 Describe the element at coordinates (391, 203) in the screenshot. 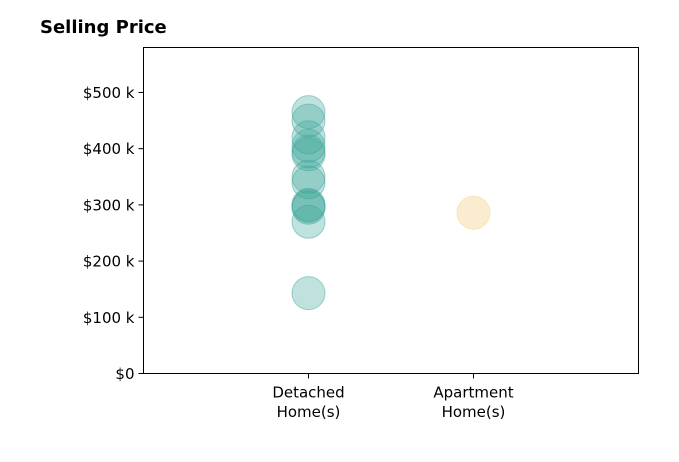

I see `data-points` at that location.